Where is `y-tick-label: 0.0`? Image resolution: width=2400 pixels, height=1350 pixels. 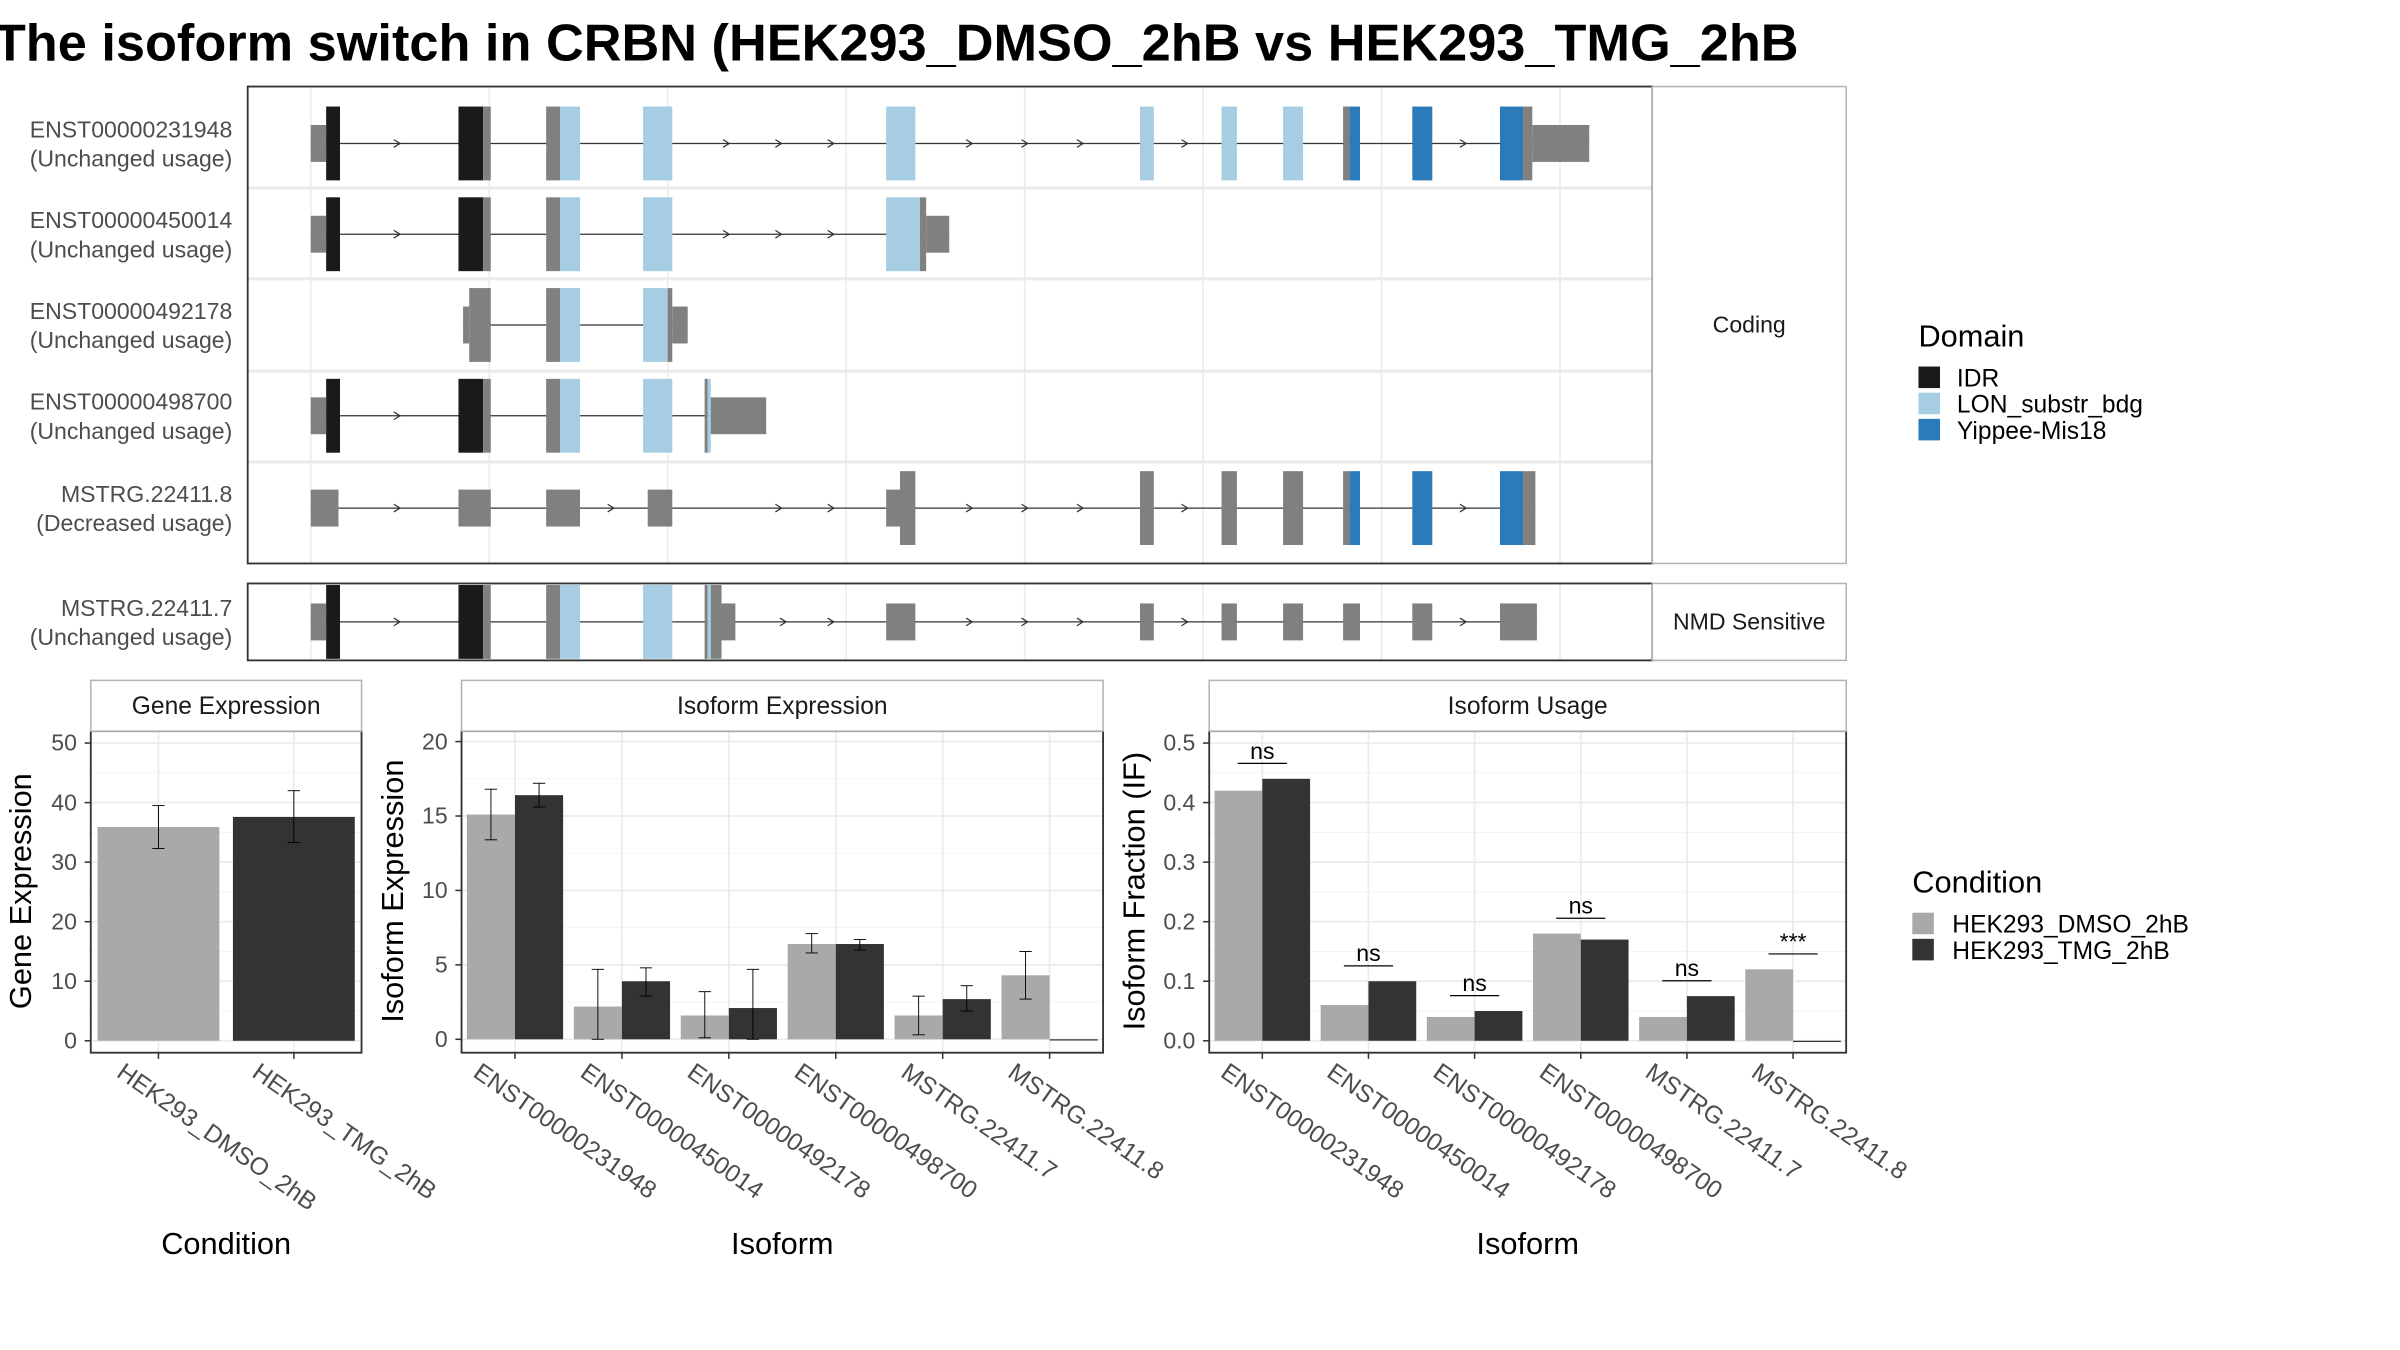
y-tick-label: 0.0 is located at coordinates (1179, 1040).